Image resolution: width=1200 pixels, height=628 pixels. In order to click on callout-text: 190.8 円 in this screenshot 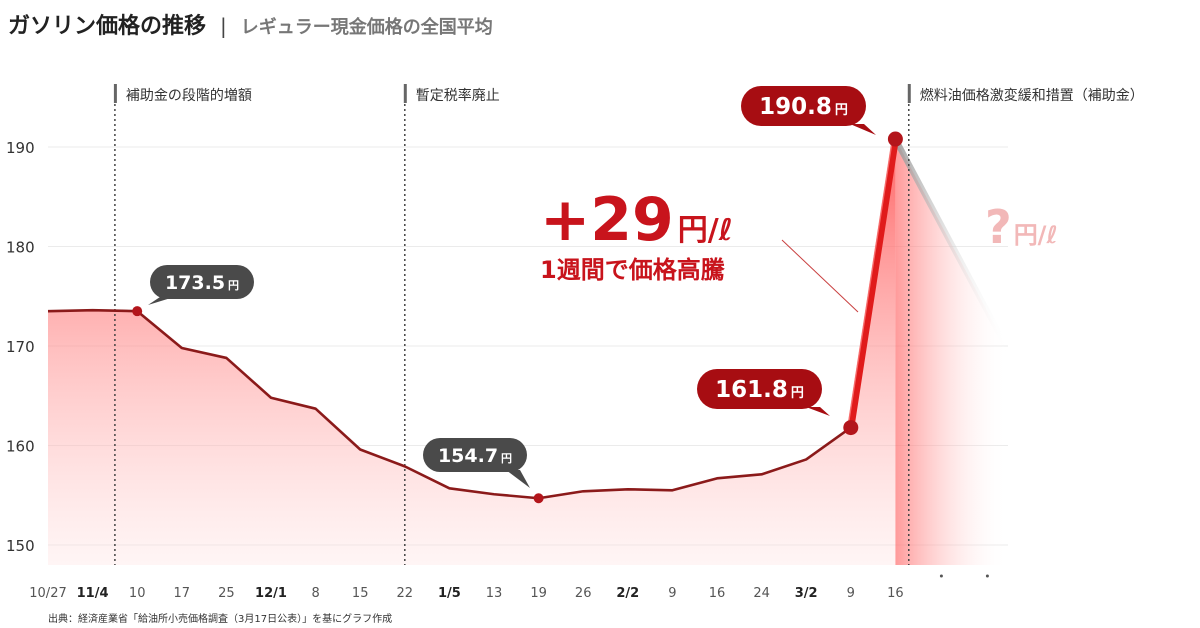, I will do `click(803, 107)`.